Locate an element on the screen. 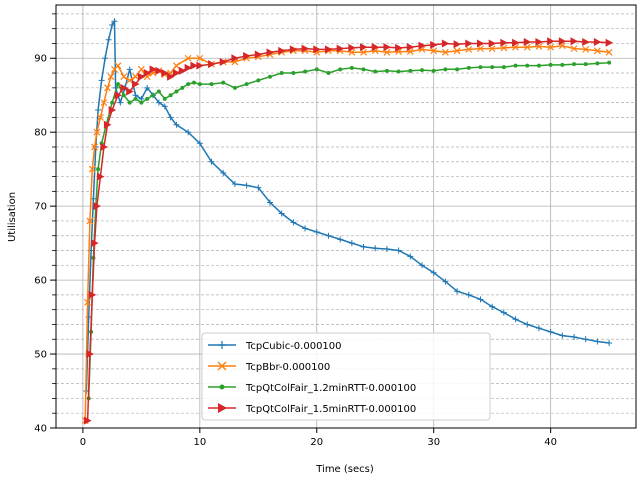 Image resolution: width=640 pixels, height=480 pixels. legend-label: TcpQtColFair_1.5minRTT-0.000100 is located at coordinates (330, 409).